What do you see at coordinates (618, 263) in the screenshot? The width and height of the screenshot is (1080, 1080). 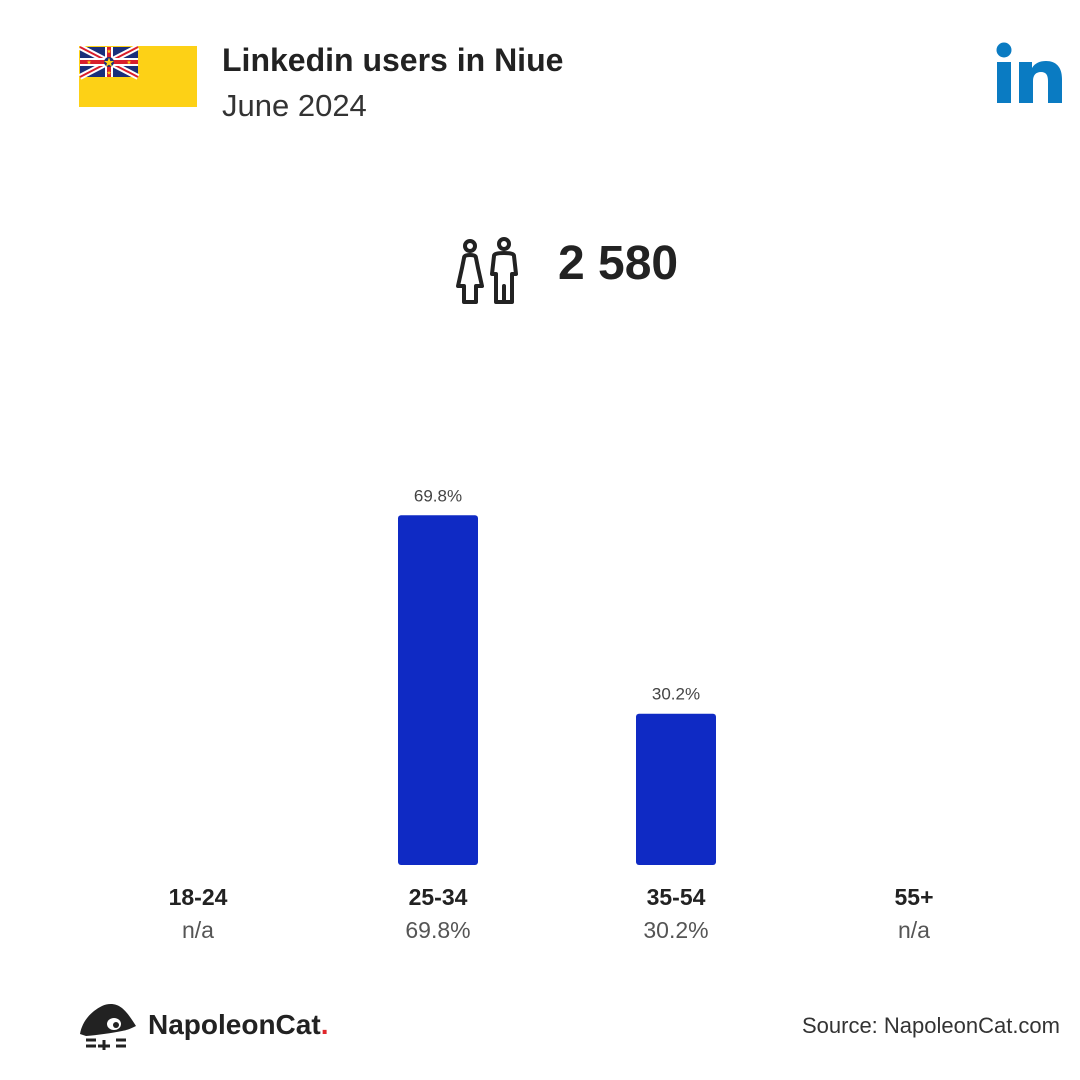 I see `total-users: 2 580` at bounding box center [618, 263].